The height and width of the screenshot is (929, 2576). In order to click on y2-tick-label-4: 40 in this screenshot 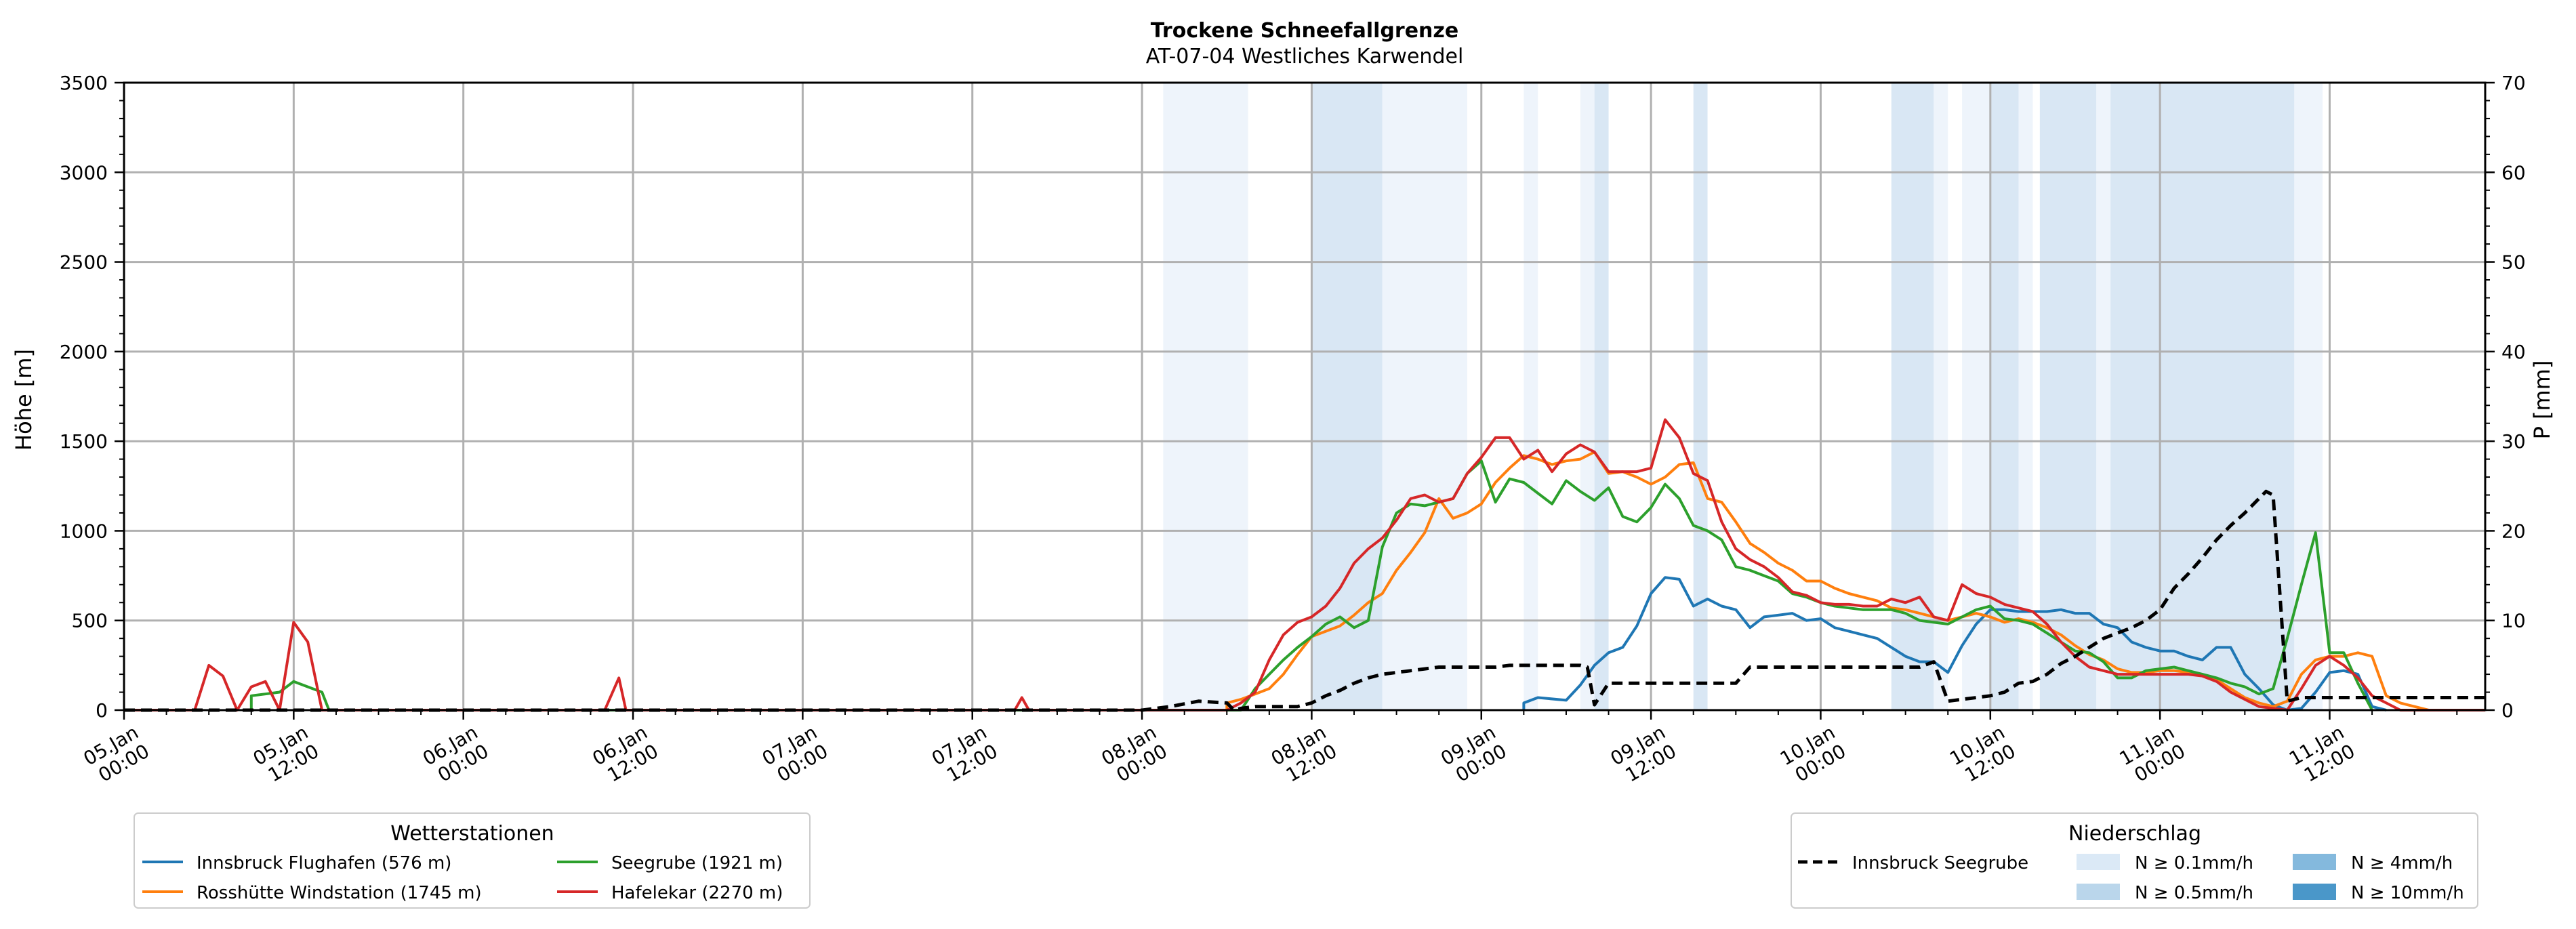, I will do `click(2514, 352)`.